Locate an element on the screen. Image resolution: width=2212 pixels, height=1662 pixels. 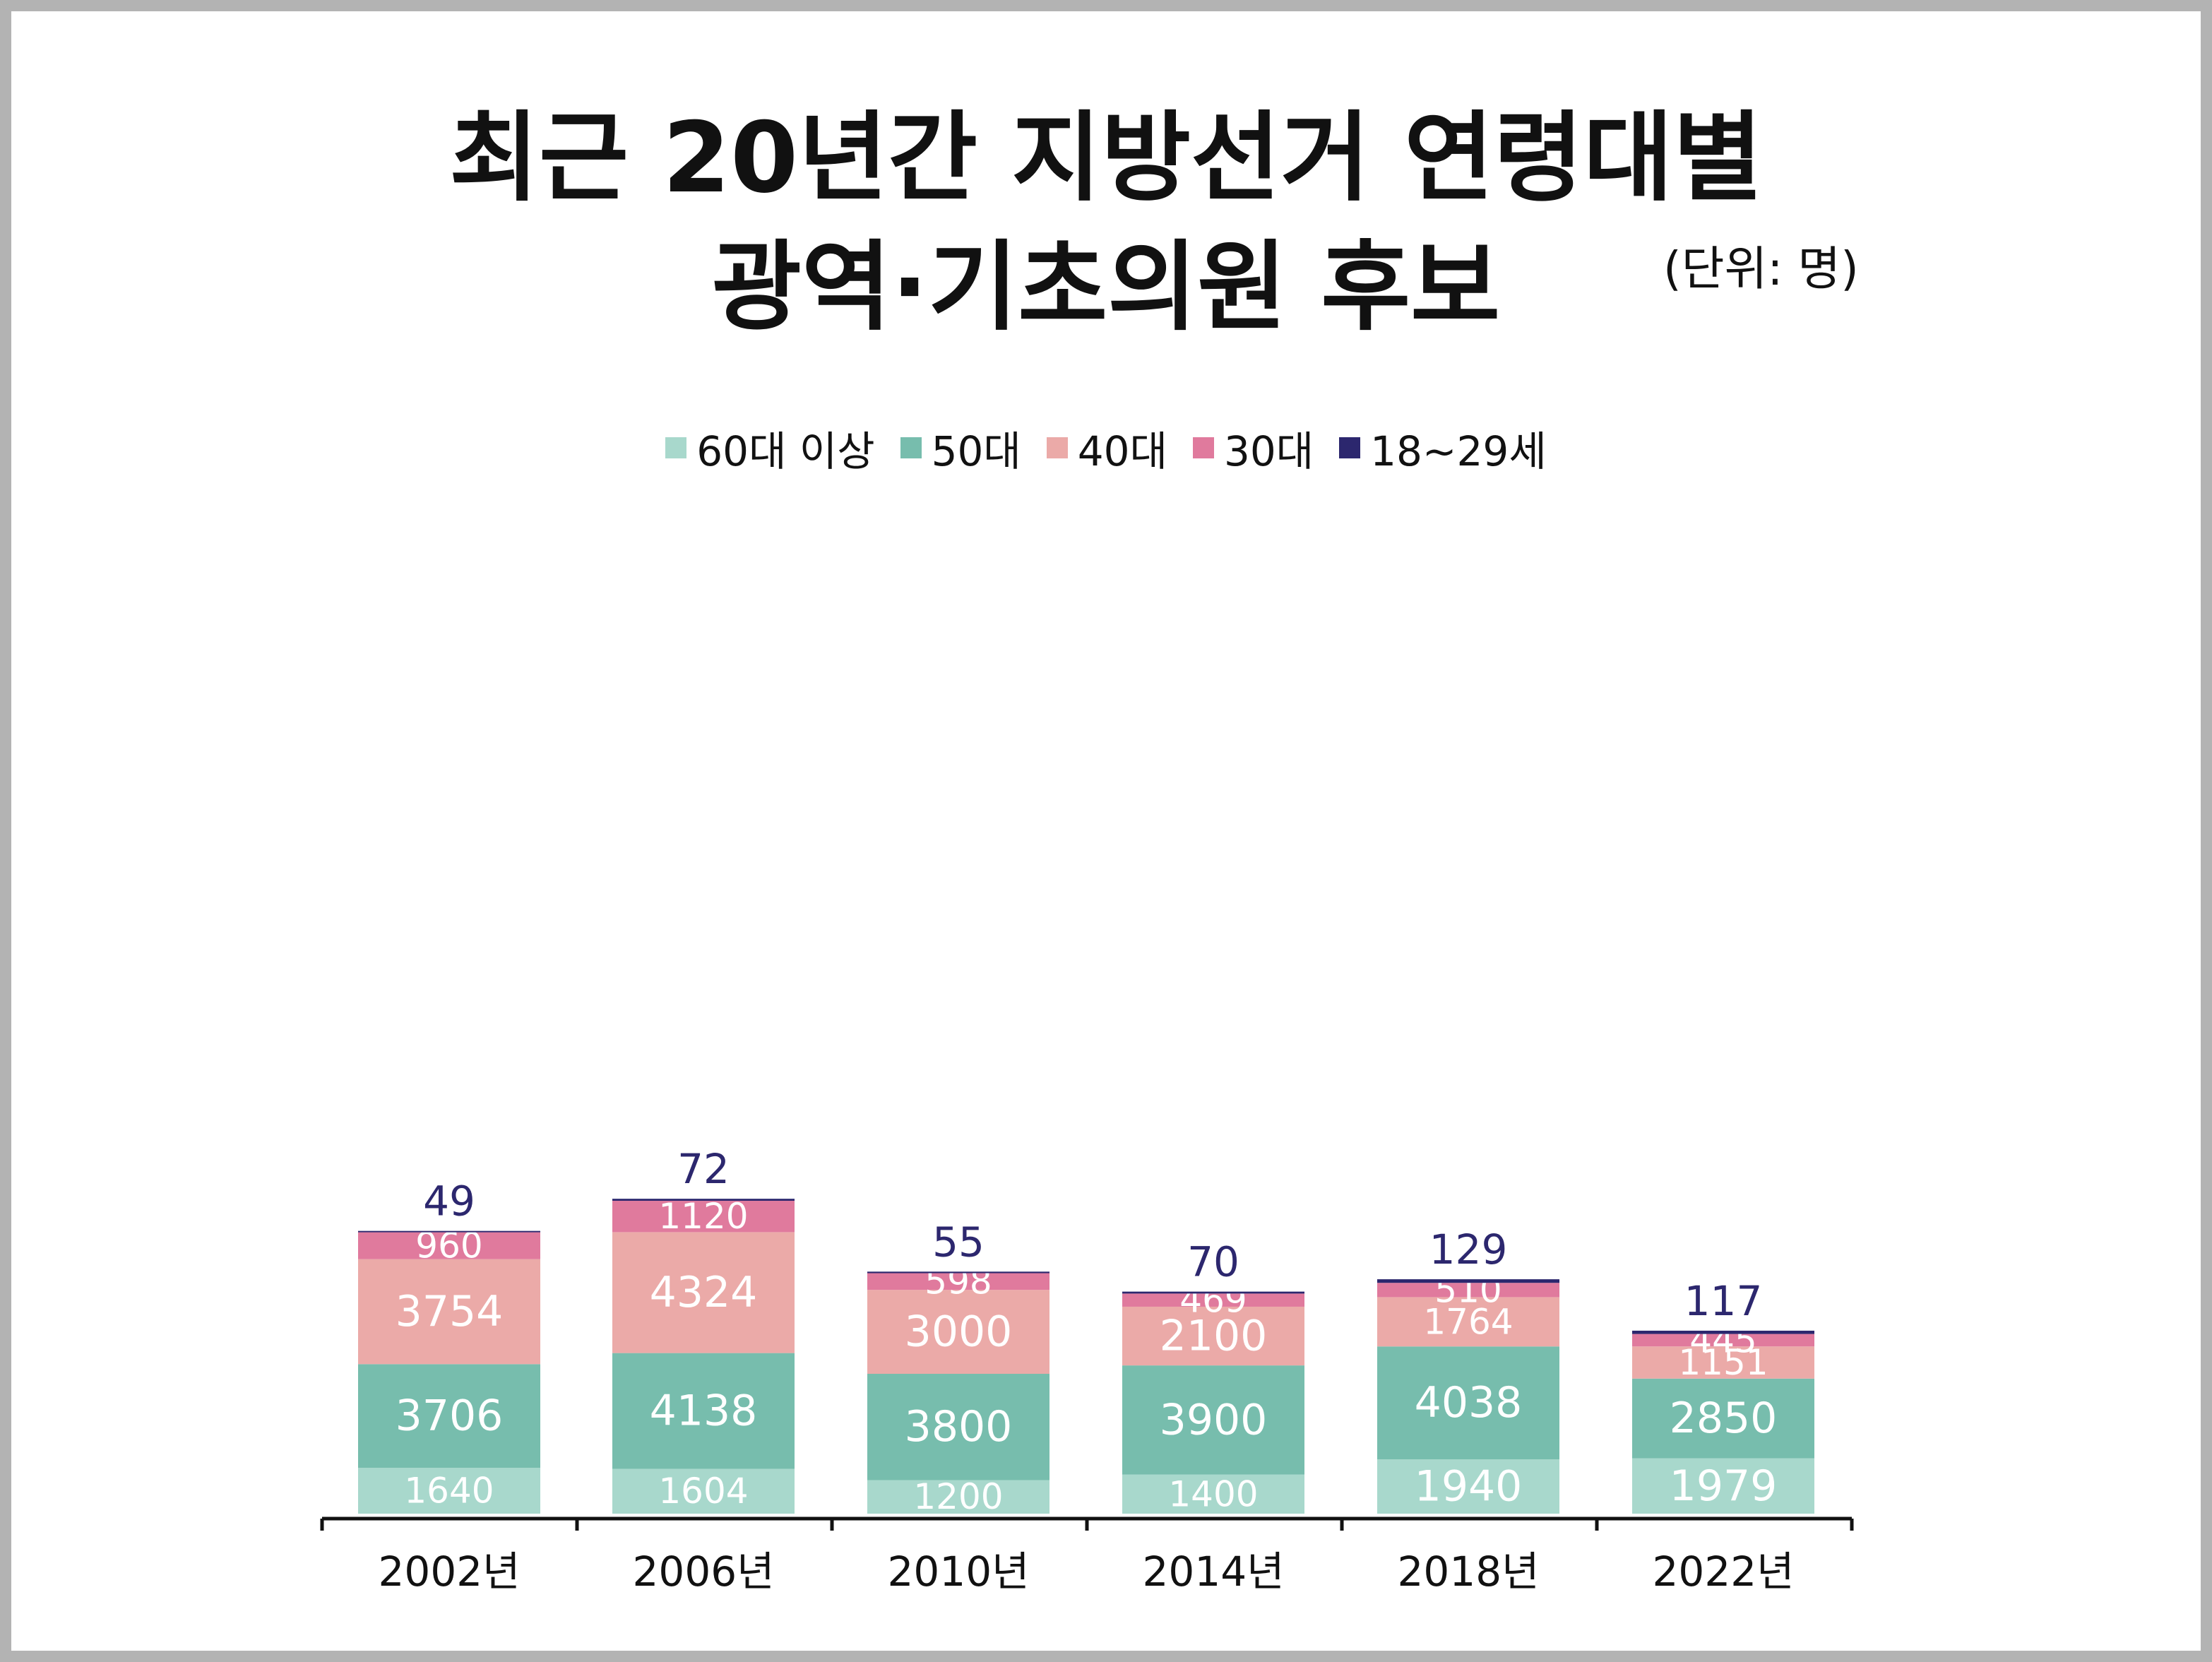
data-label-30s-2: 1120 is located at coordinates (703, 1217).